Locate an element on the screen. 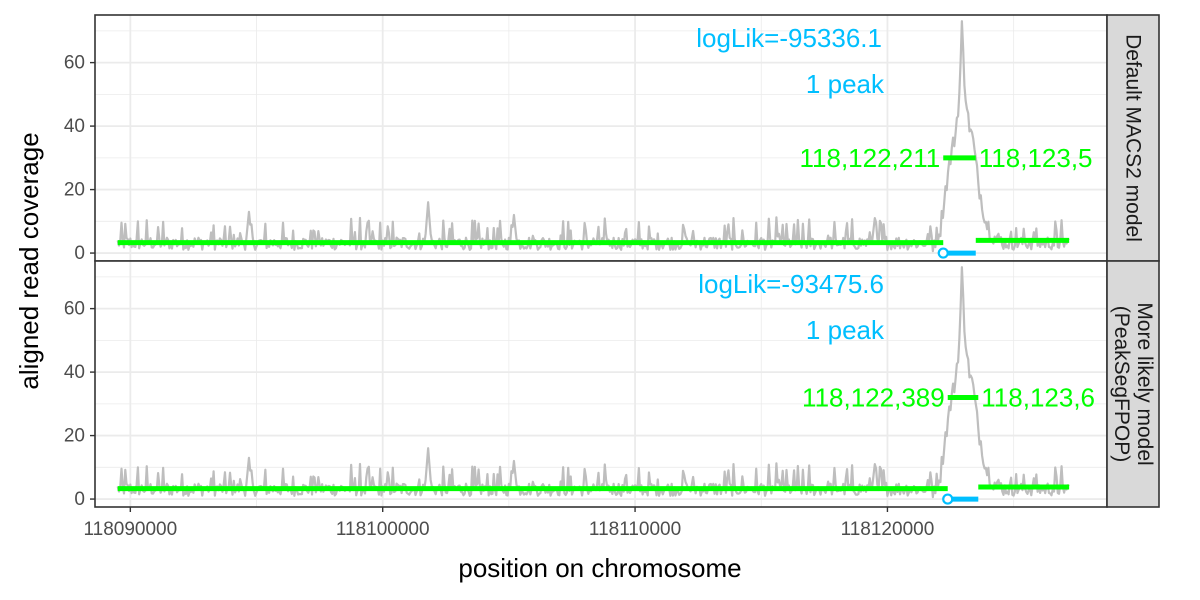 This screenshot has width=1200, height=600. segment-labels: 118,122,389 118,123,6 is located at coordinates (948, 397).